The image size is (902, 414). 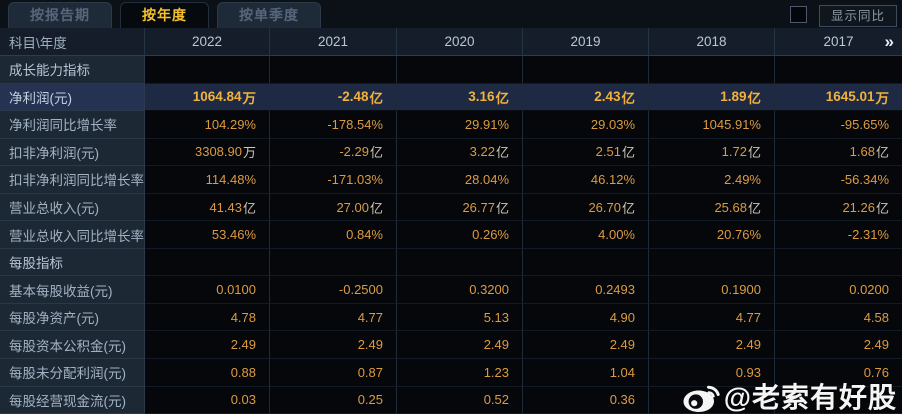 I want to click on table-header-row: 科目\年度 2022 2021 2020 2019 2018 2017 », so click(x=451, y=42).